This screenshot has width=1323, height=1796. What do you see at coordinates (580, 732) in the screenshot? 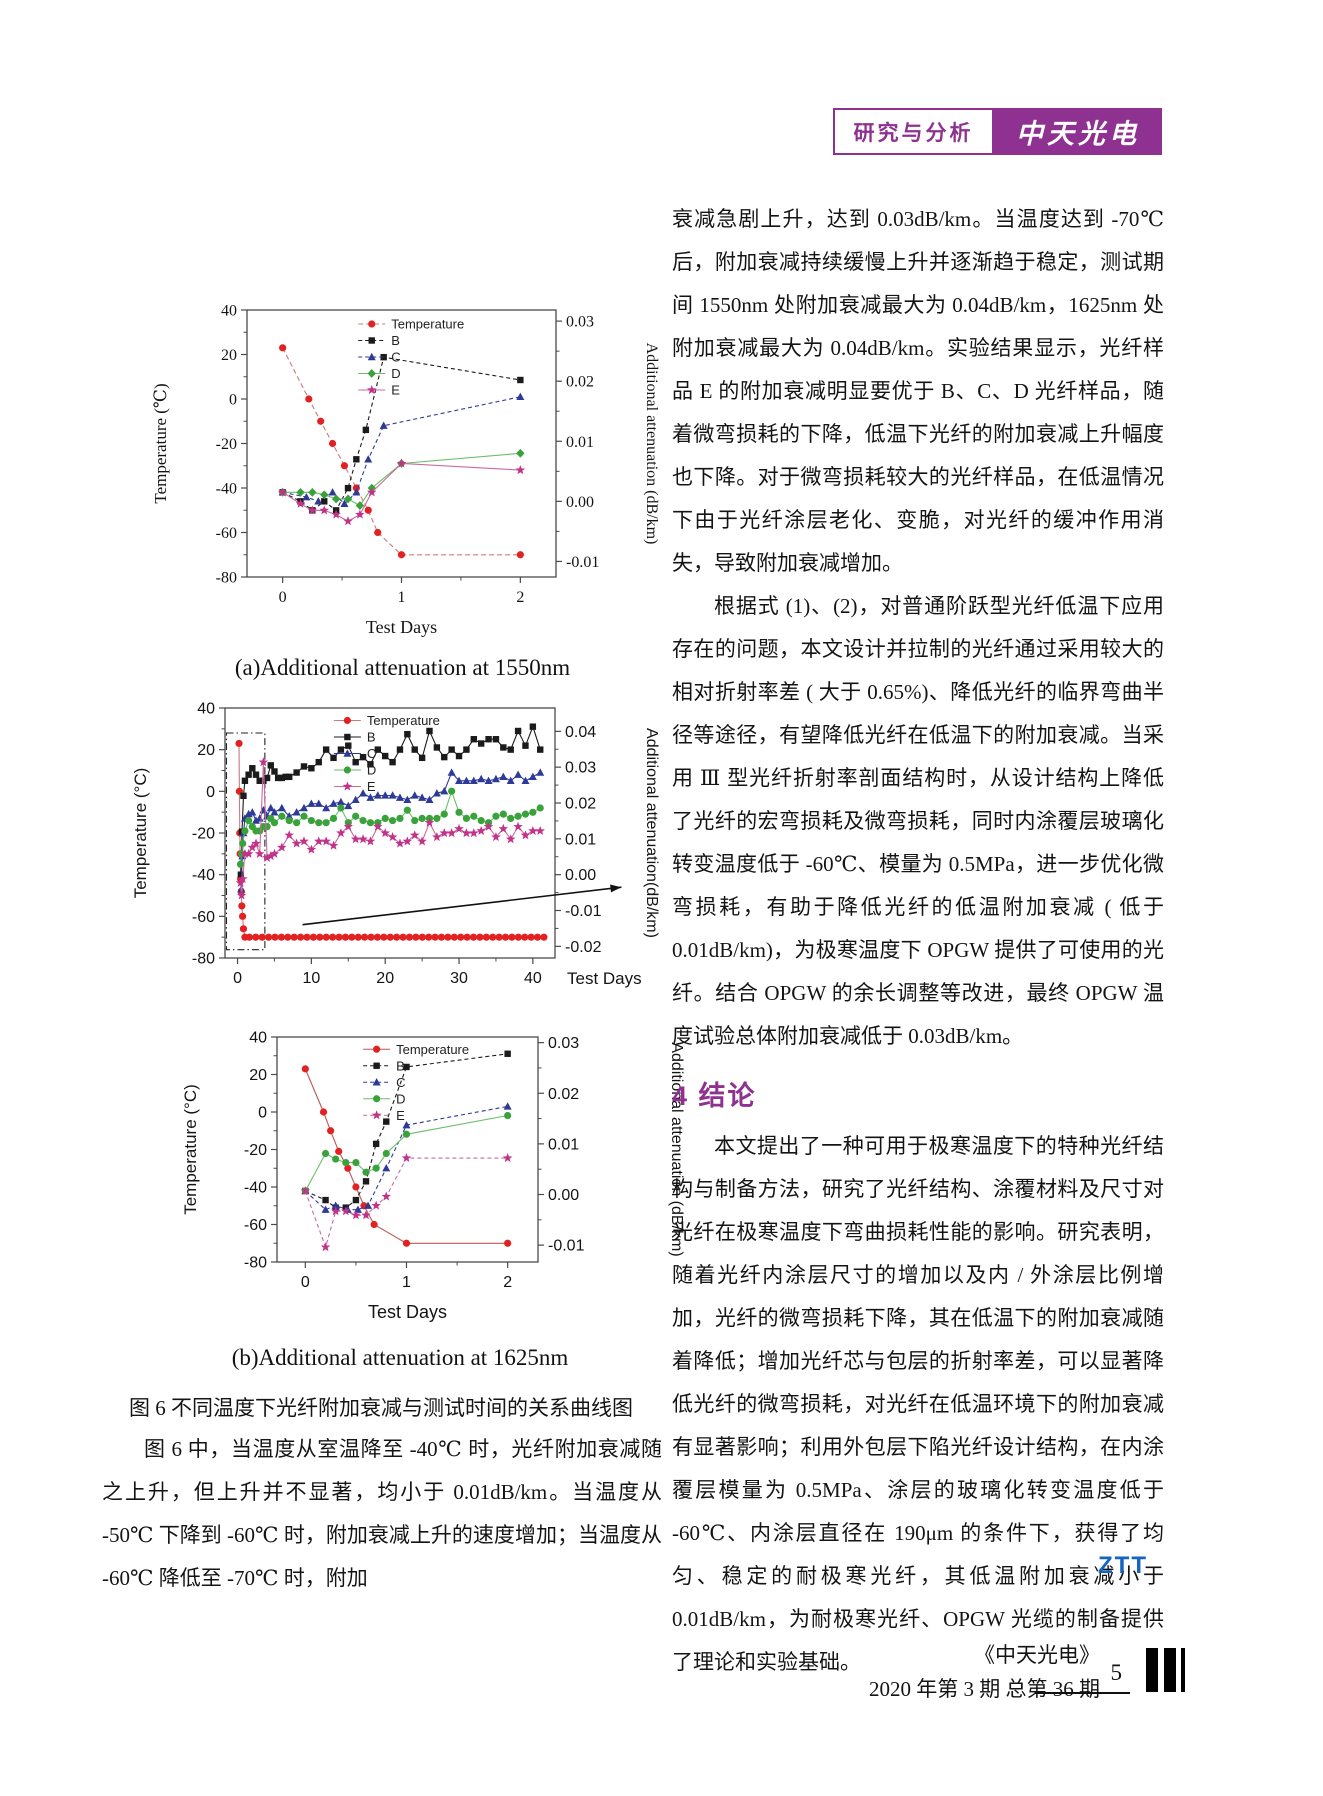
I see `svg-text: 0.04` at bounding box center [580, 732].